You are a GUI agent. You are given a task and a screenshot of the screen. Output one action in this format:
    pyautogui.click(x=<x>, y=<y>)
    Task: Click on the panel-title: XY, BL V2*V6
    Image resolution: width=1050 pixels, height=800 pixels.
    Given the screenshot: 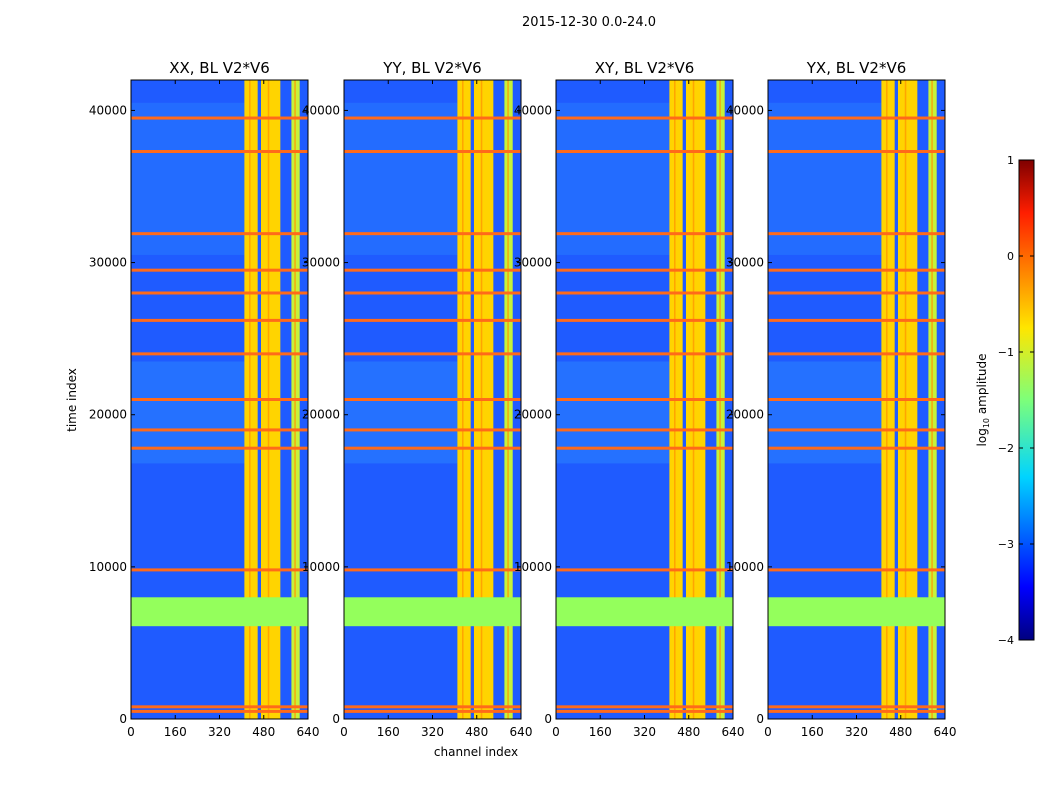 What is the action you would take?
    pyautogui.click(x=645, y=68)
    